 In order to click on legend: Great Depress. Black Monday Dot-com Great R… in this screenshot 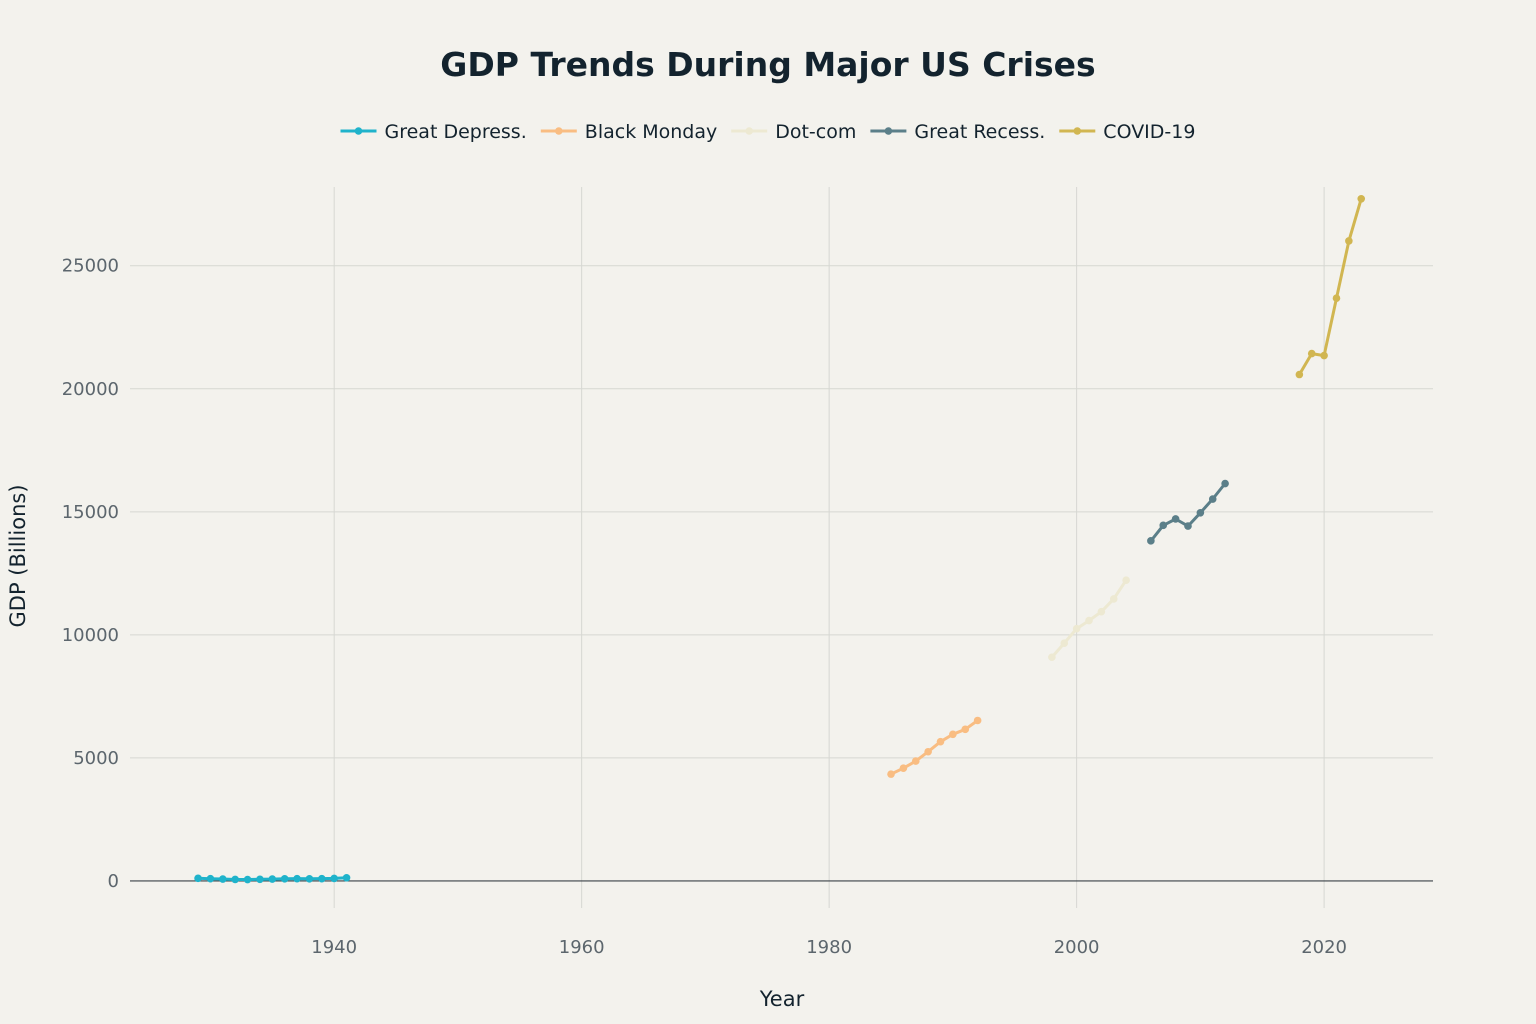, I will do `click(768, 132)`.